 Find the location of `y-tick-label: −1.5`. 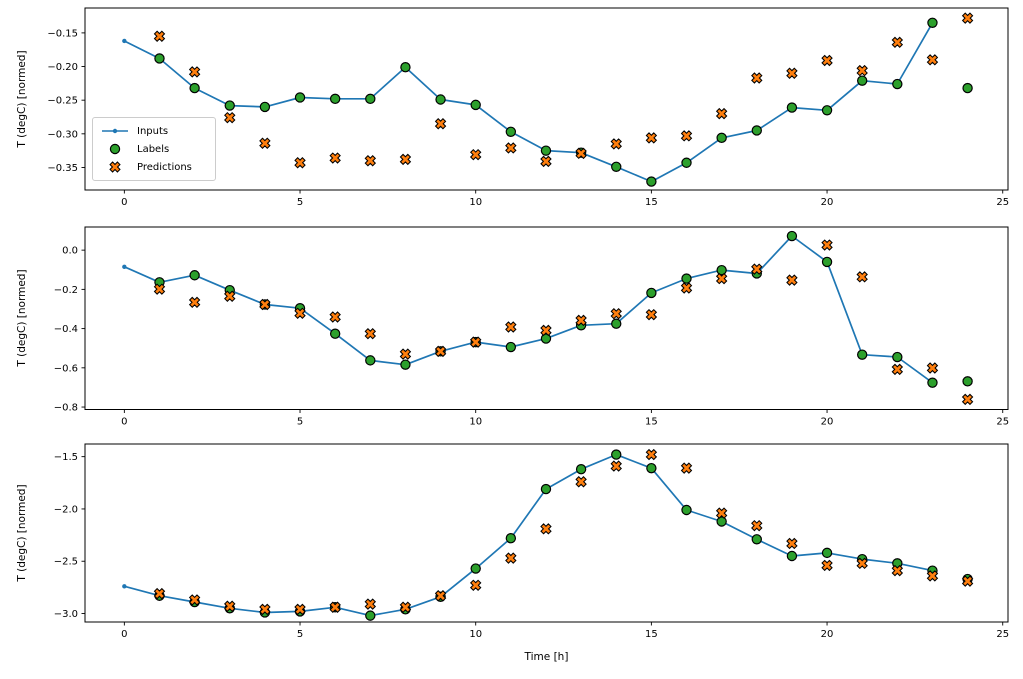

y-tick-label: −1.5 is located at coordinates (66, 457).